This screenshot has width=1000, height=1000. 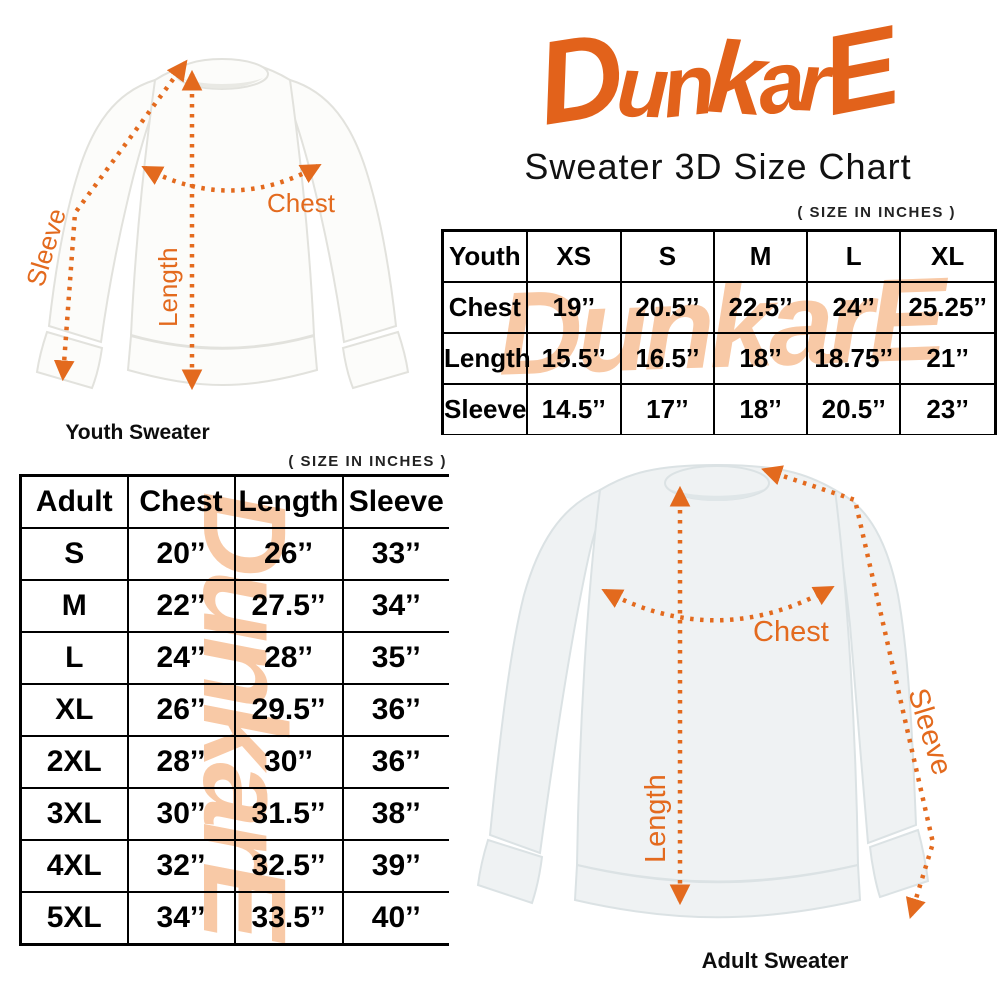 What do you see at coordinates (288, 501) in the screenshot?
I see `adult-header-cell: Length` at bounding box center [288, 501].